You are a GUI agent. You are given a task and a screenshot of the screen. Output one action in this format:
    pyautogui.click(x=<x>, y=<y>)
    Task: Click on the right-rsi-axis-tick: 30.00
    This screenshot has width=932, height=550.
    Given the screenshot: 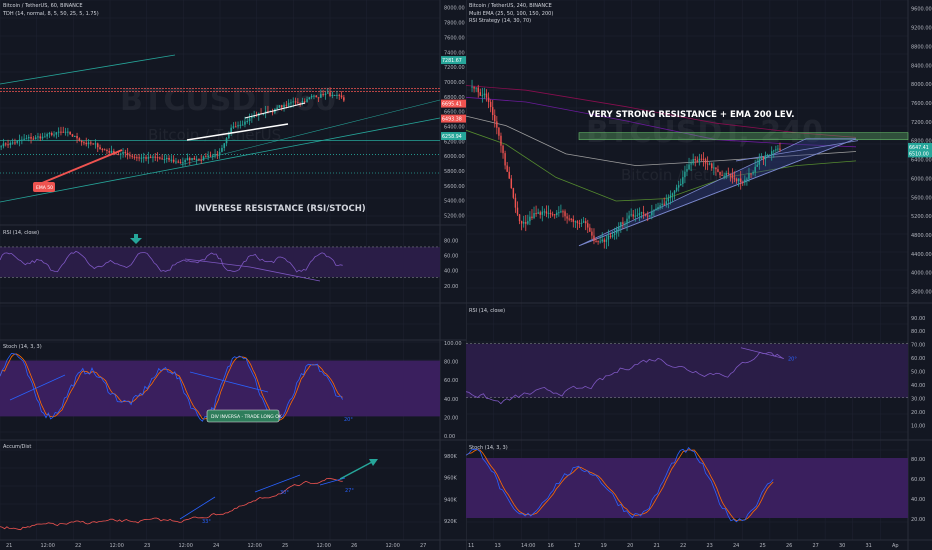 What is the action you would take?
    pyautogui.click(x=918, y=400)
    